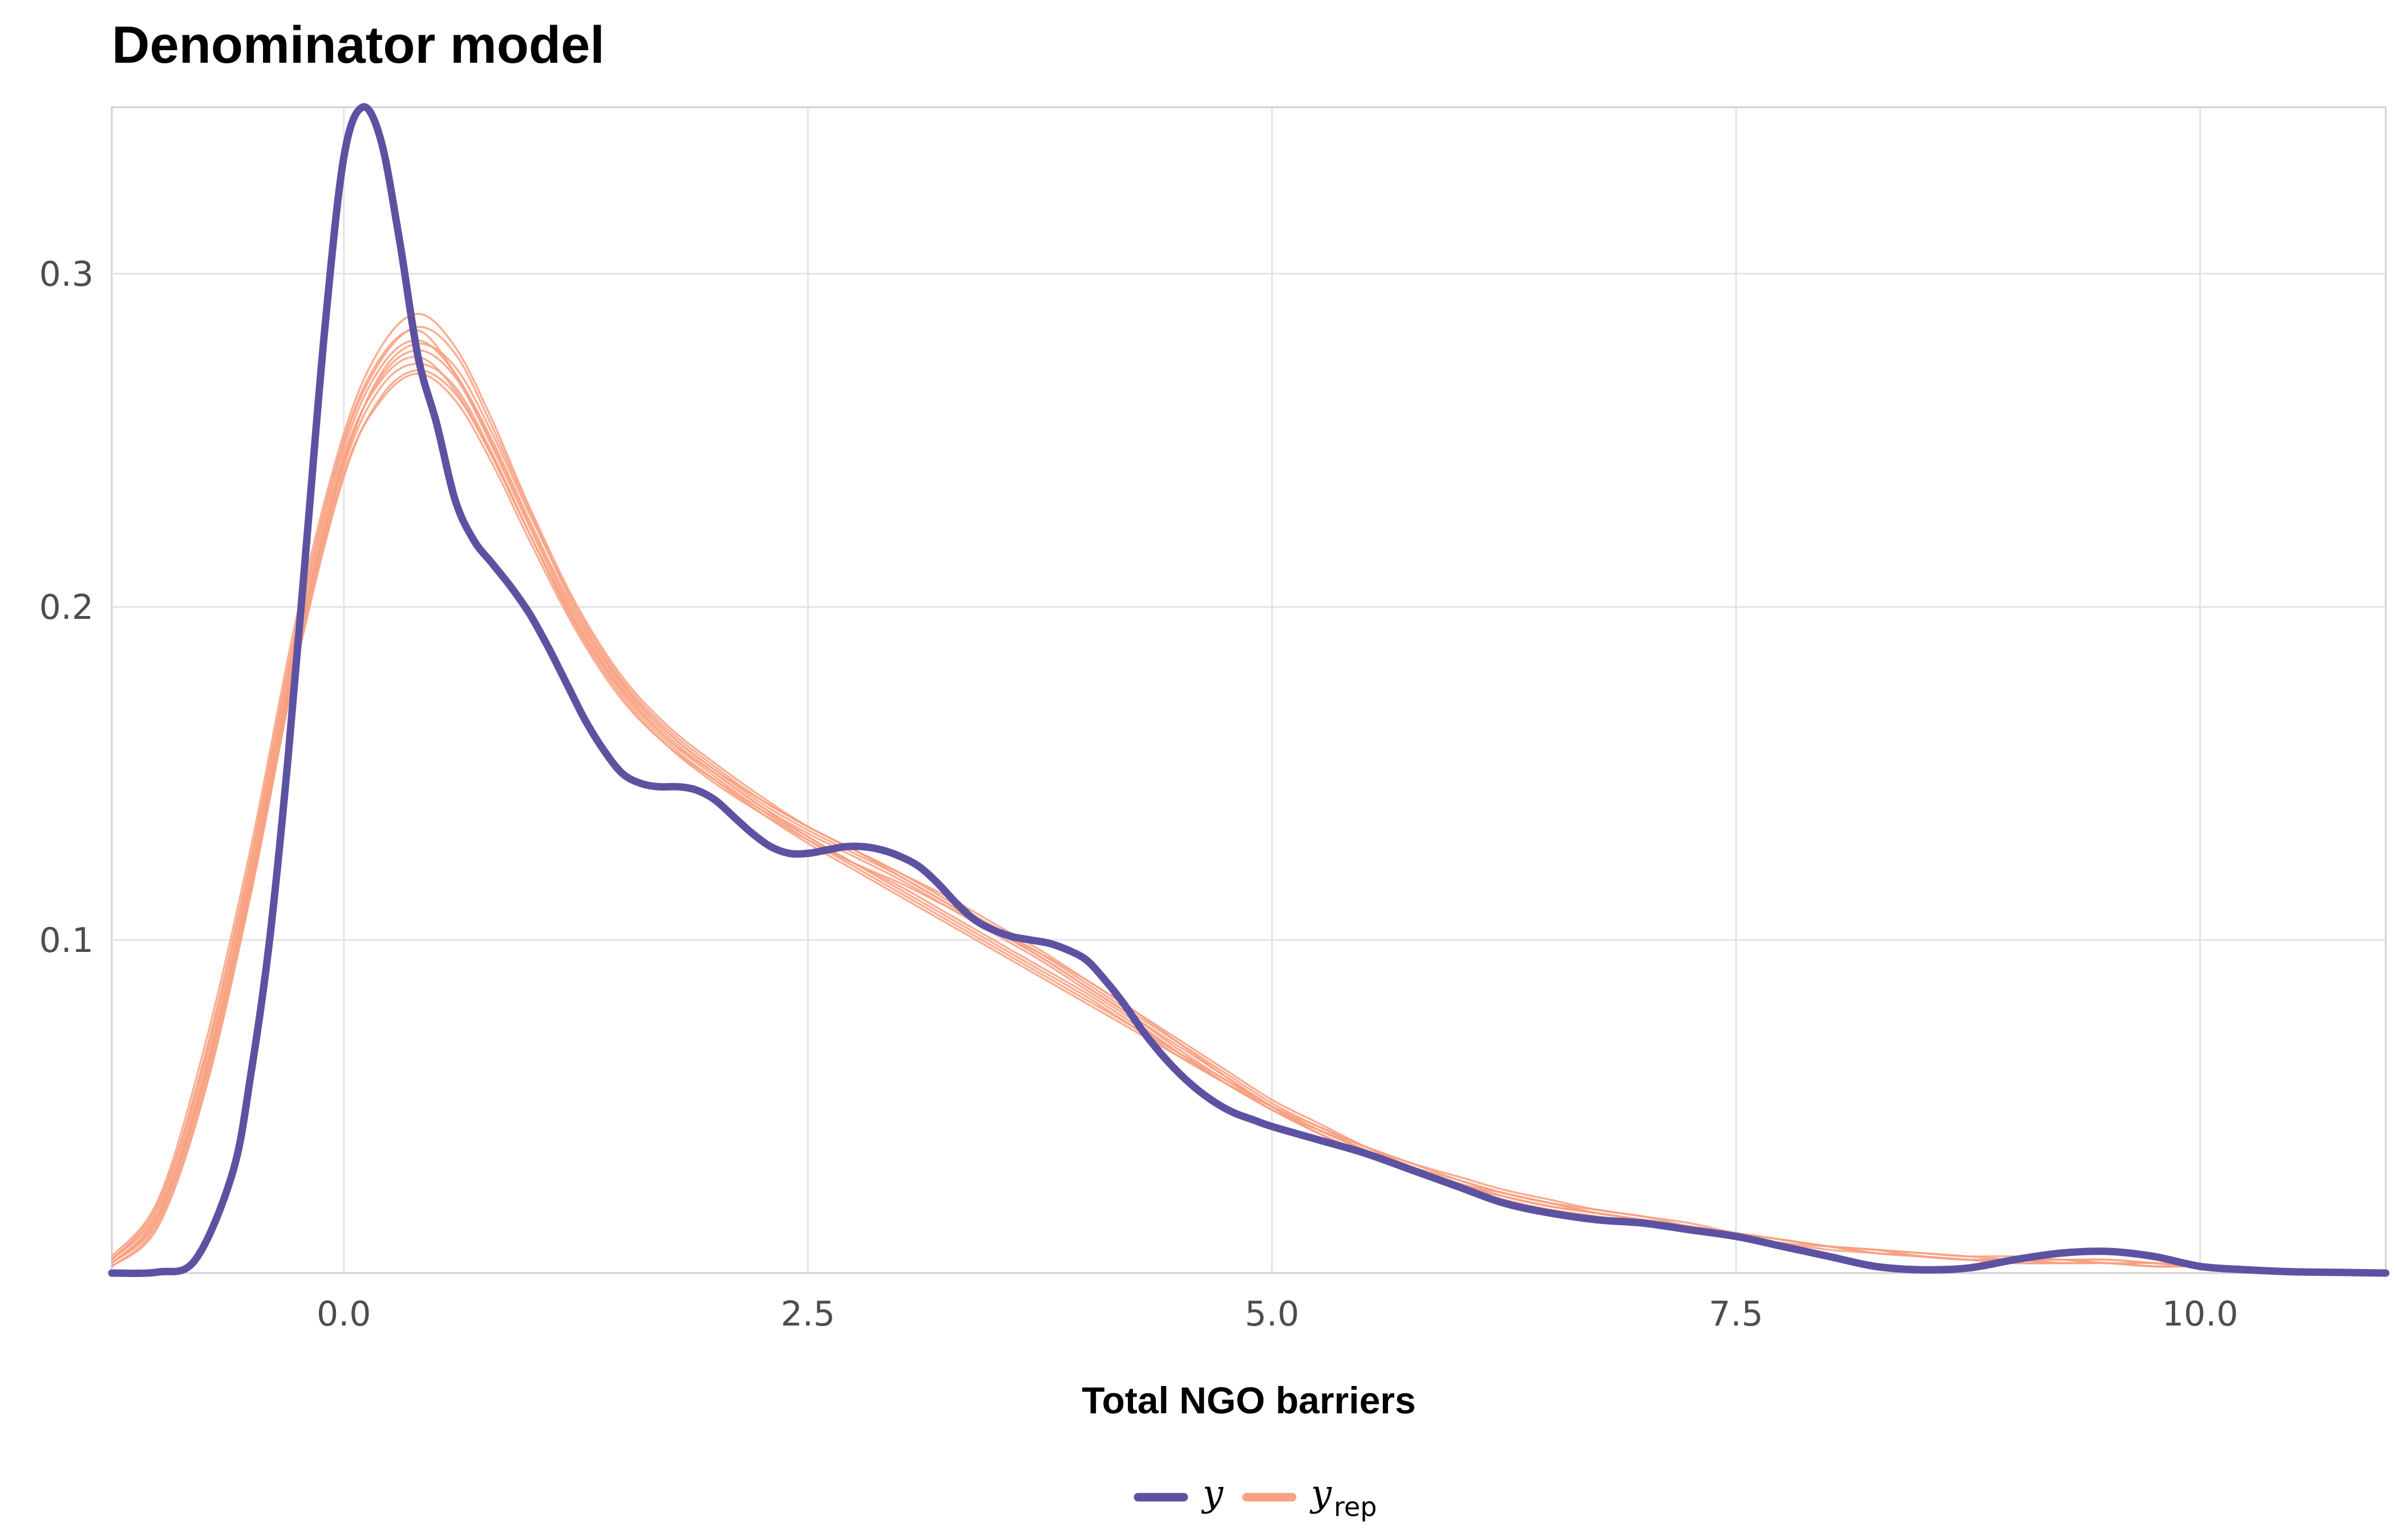 This screenshot has height=1540, width=2396. I want to click on y-tick-label-0: 0.1, so click(66, 941).